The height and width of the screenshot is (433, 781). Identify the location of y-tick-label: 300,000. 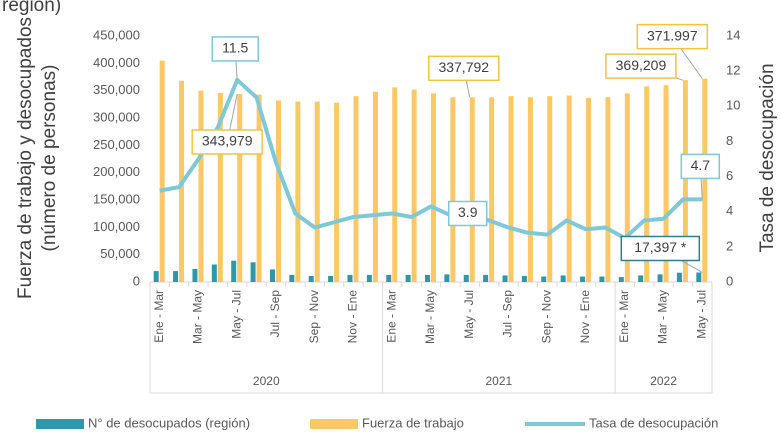
(116, 116).